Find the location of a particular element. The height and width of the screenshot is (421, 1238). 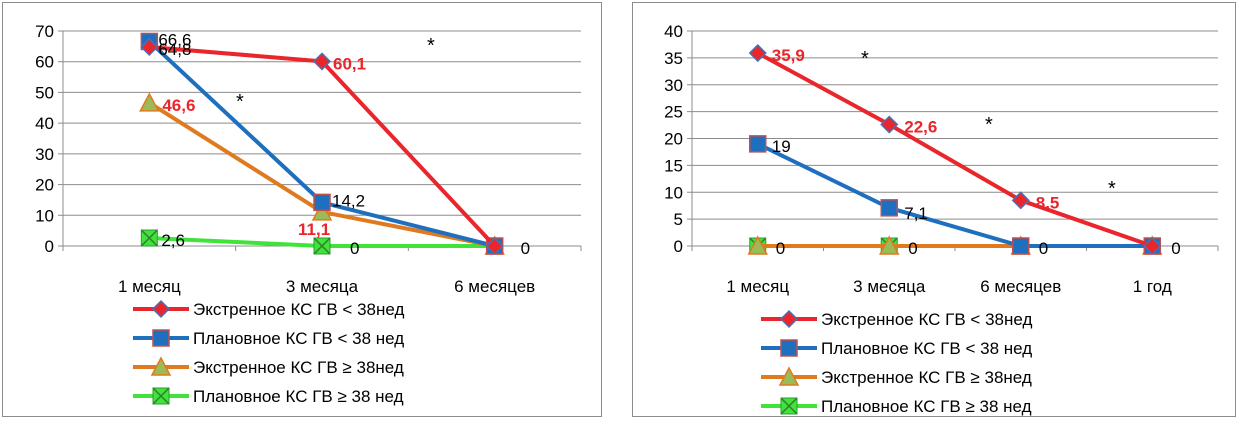

y-tick-label: 60 is located at coordinates (44, 62).